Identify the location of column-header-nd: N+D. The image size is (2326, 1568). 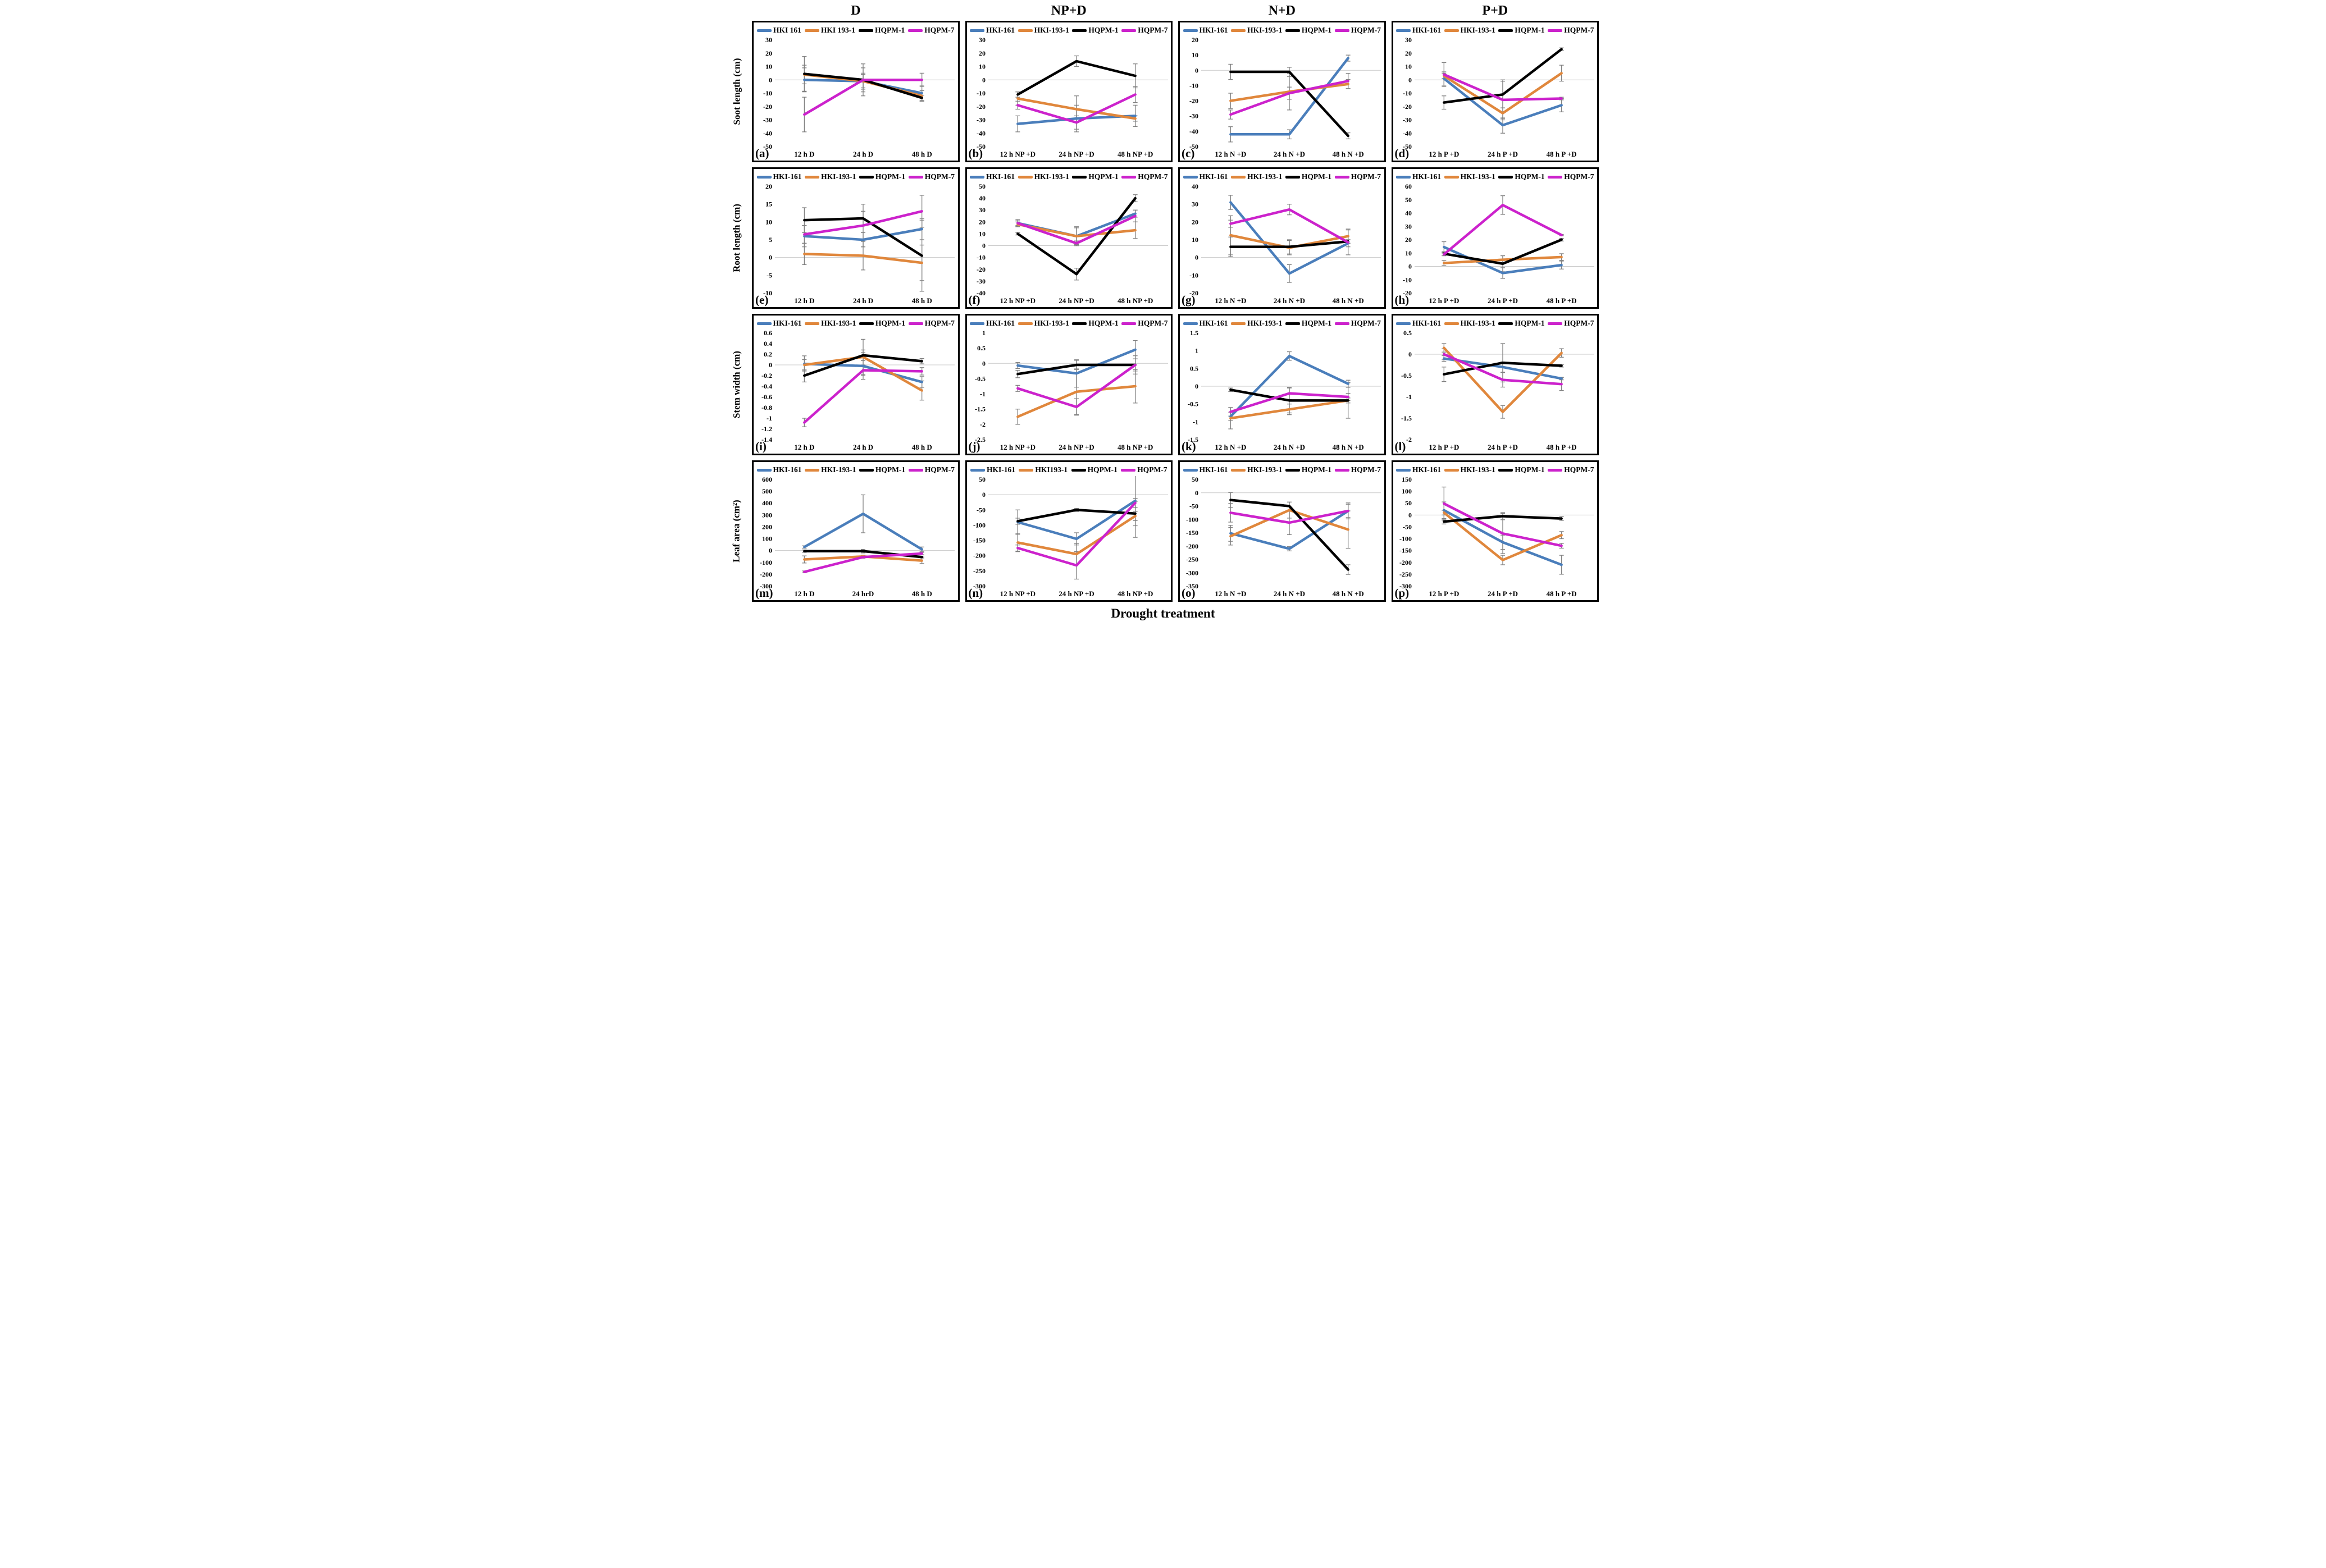
(1282, 10).